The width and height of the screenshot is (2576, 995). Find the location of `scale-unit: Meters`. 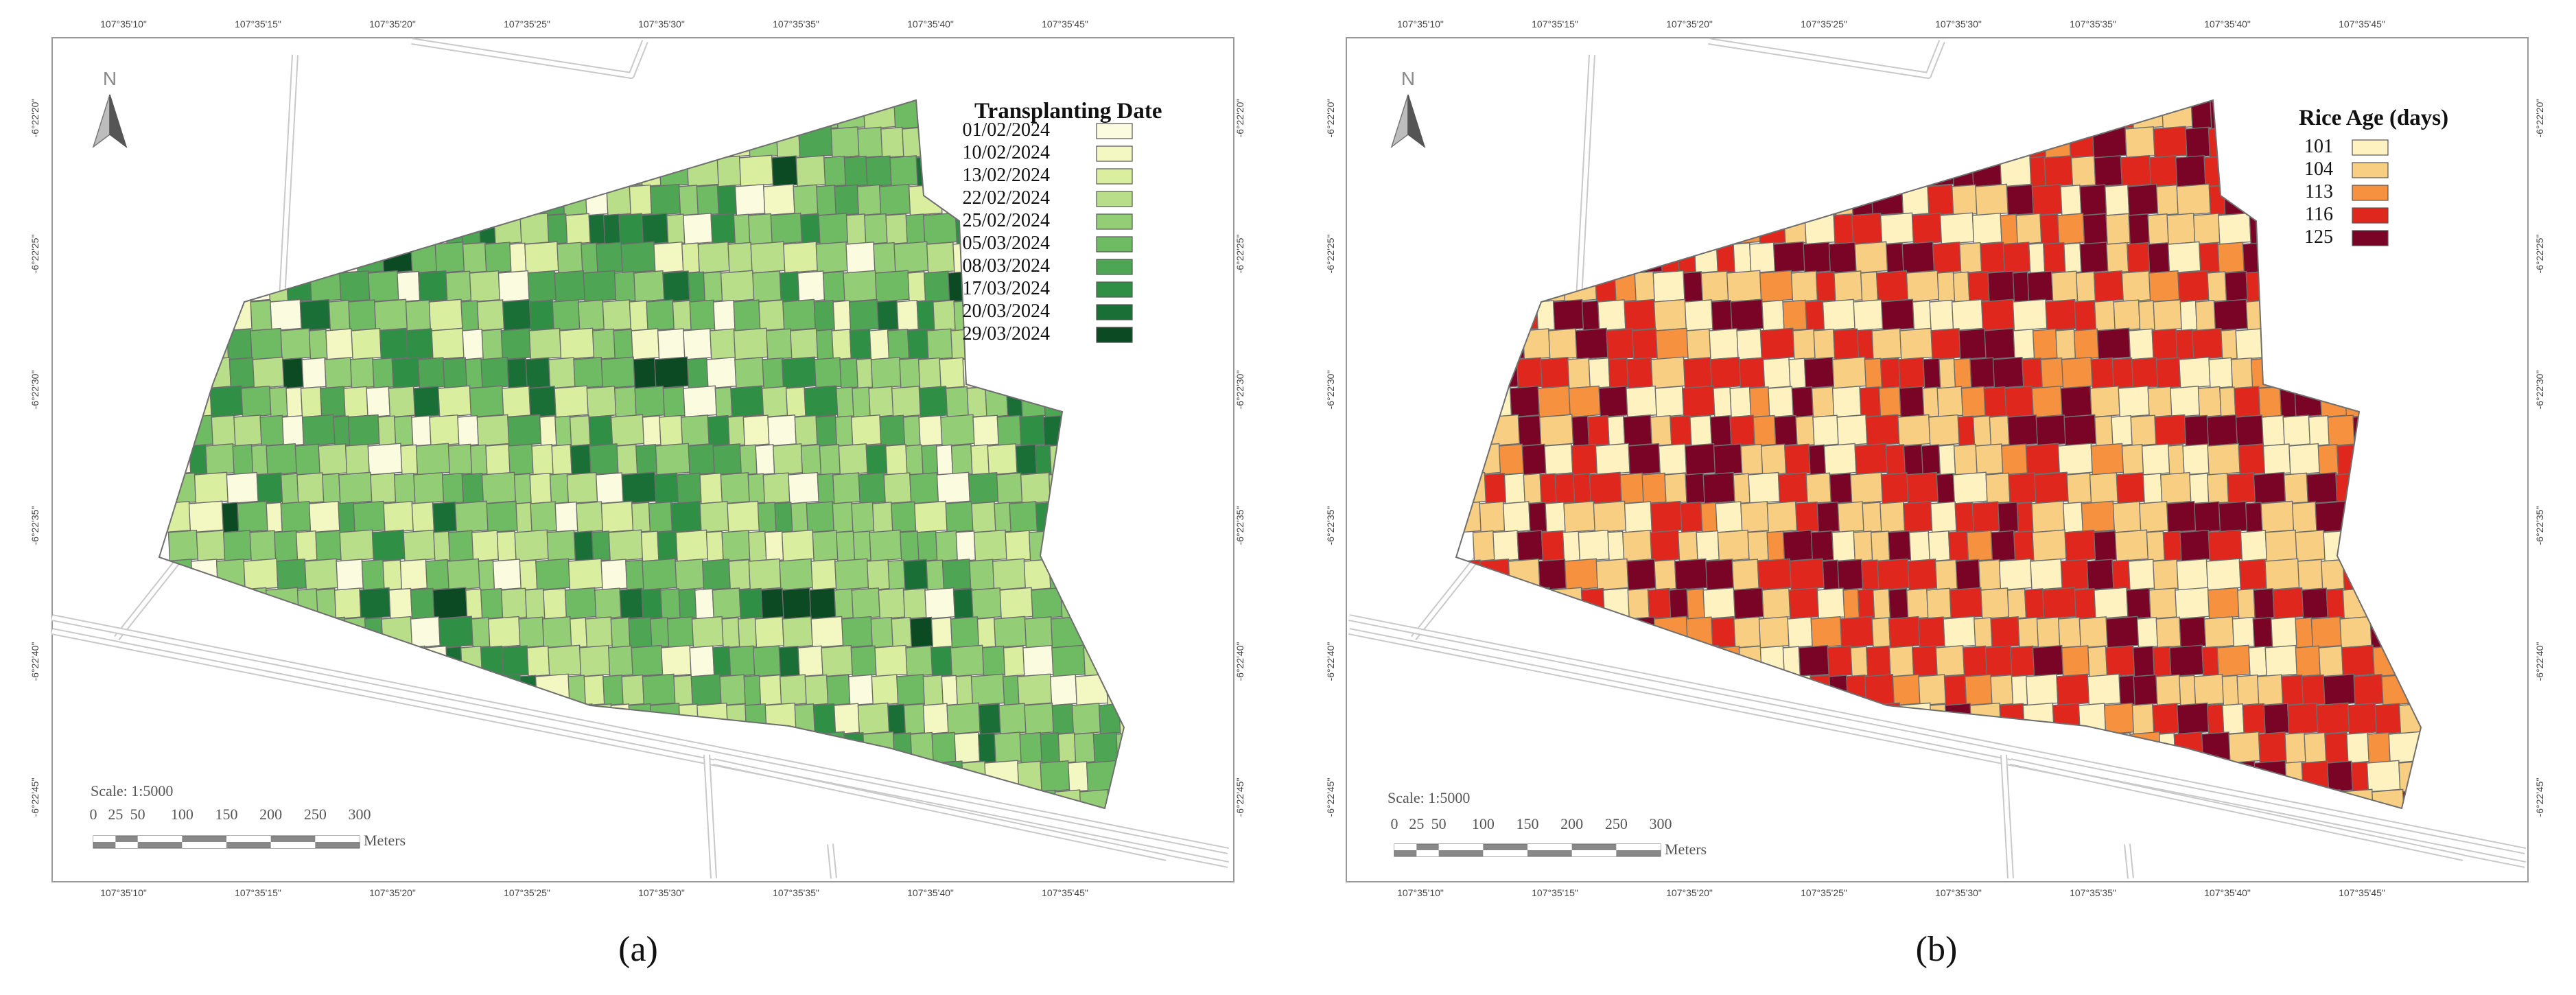

scale-unit: Meters is located at coordinates (1686, 849).